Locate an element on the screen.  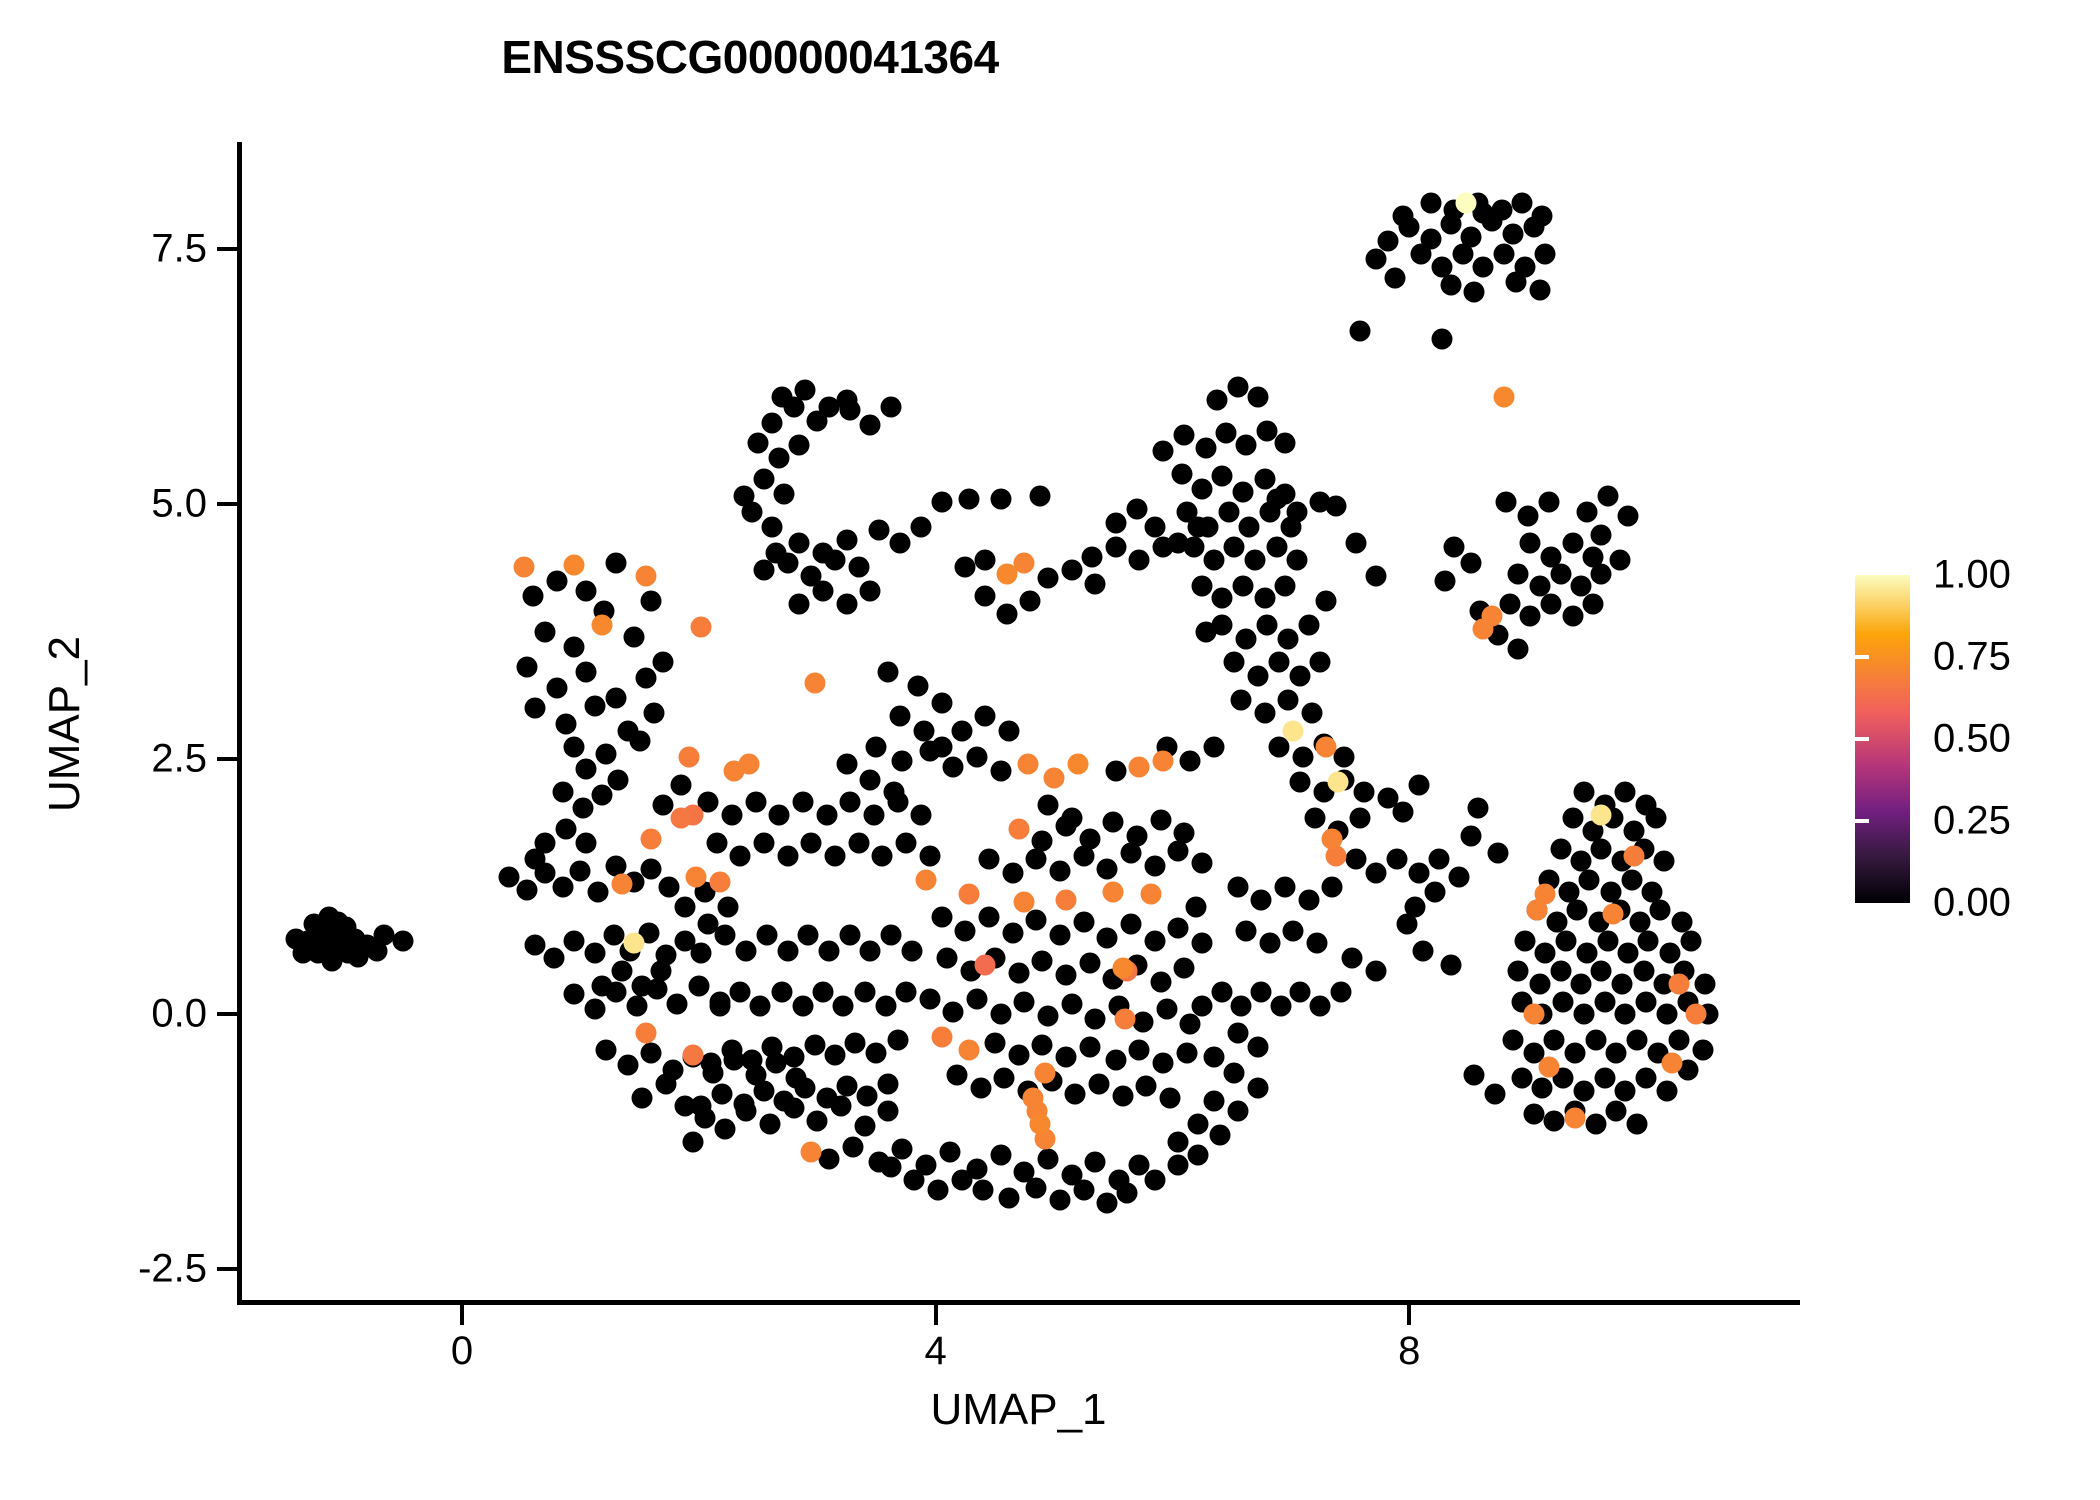
legend-tick-label: 0.50 is located at coordinates (1972, 738).